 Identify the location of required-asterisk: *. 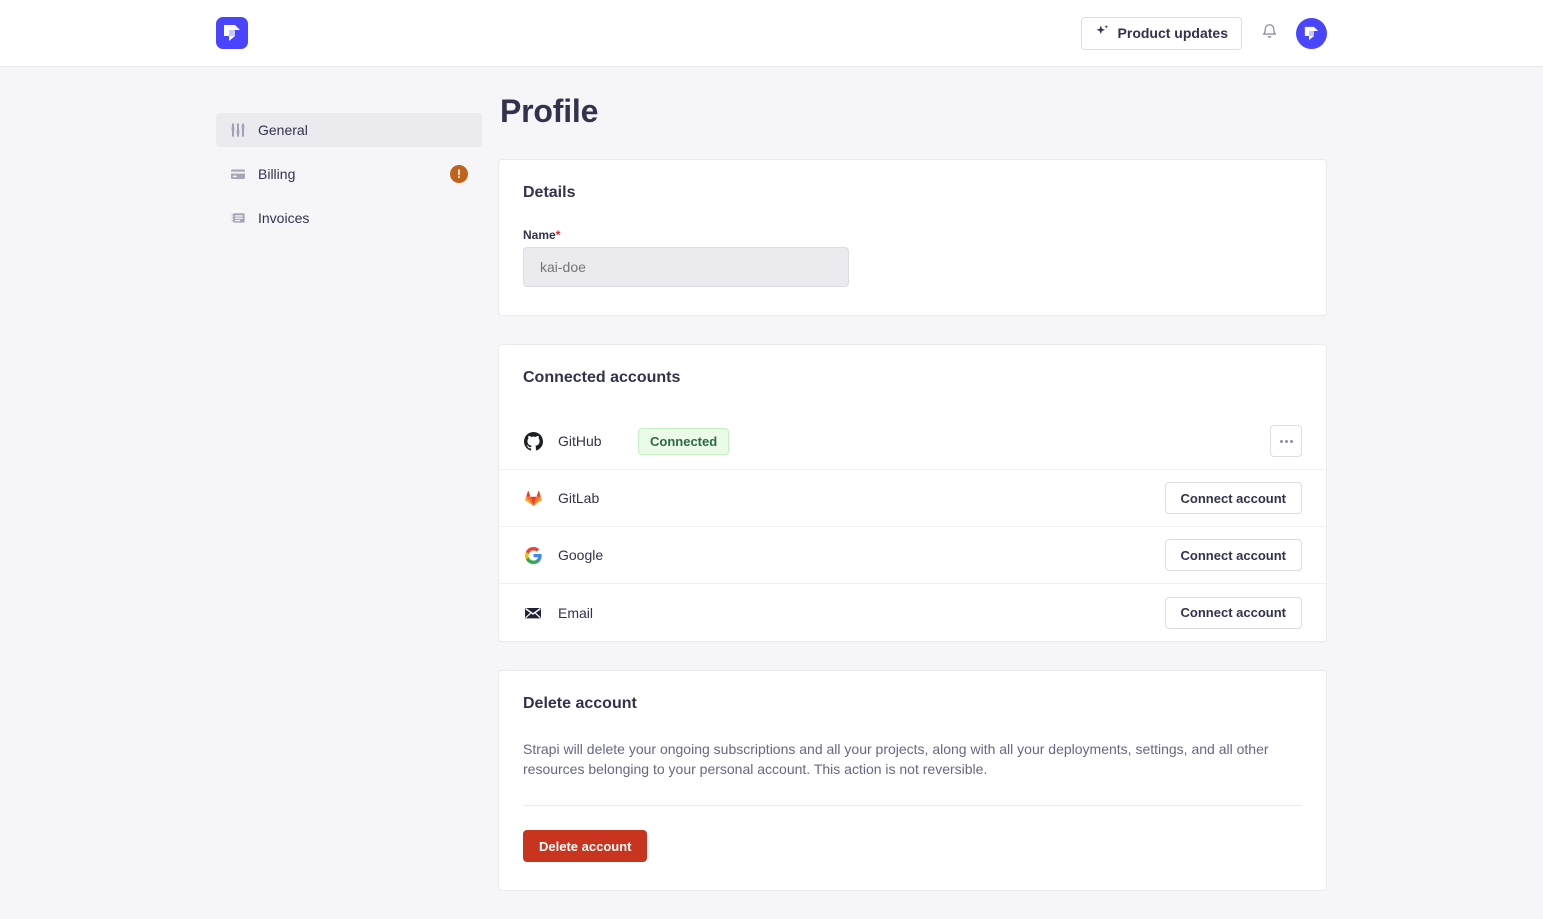
(558, 235).